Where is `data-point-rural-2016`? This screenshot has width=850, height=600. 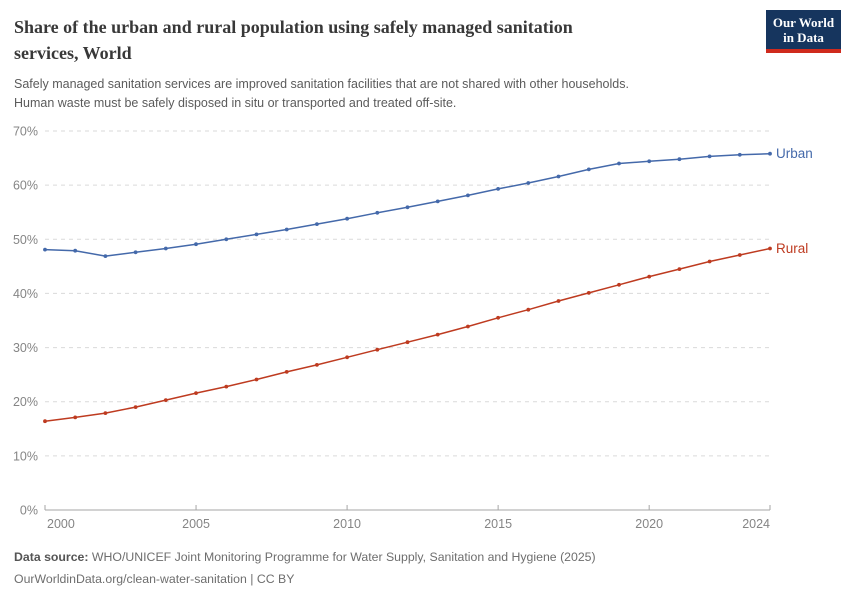
data-point-rural-2016 is located at coordinates (528, 309).